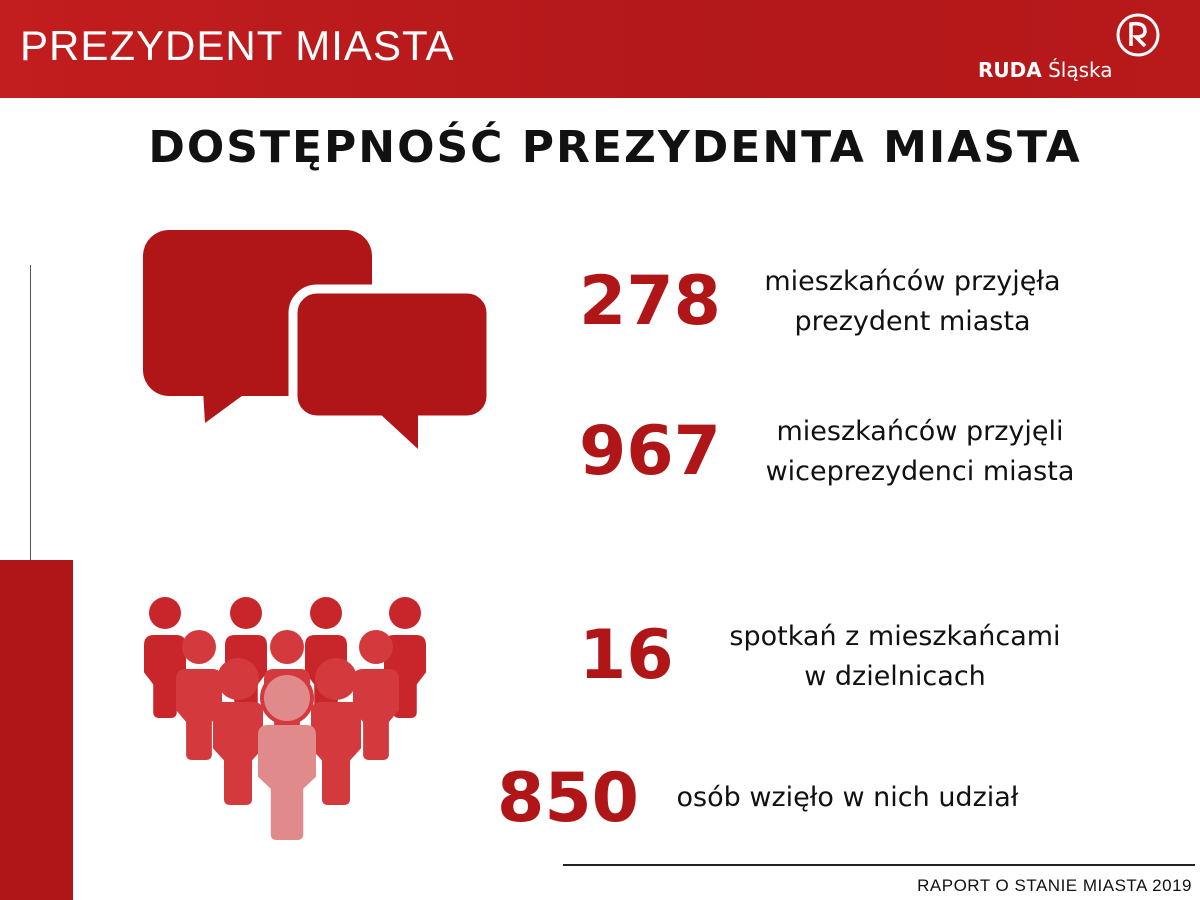 The image size is (1200, 900). Describe the element at coordinates (1054, 885) in the screenshot. I see `footer-caption: RAPORT O STANIE MIASTA 2019` at that location.